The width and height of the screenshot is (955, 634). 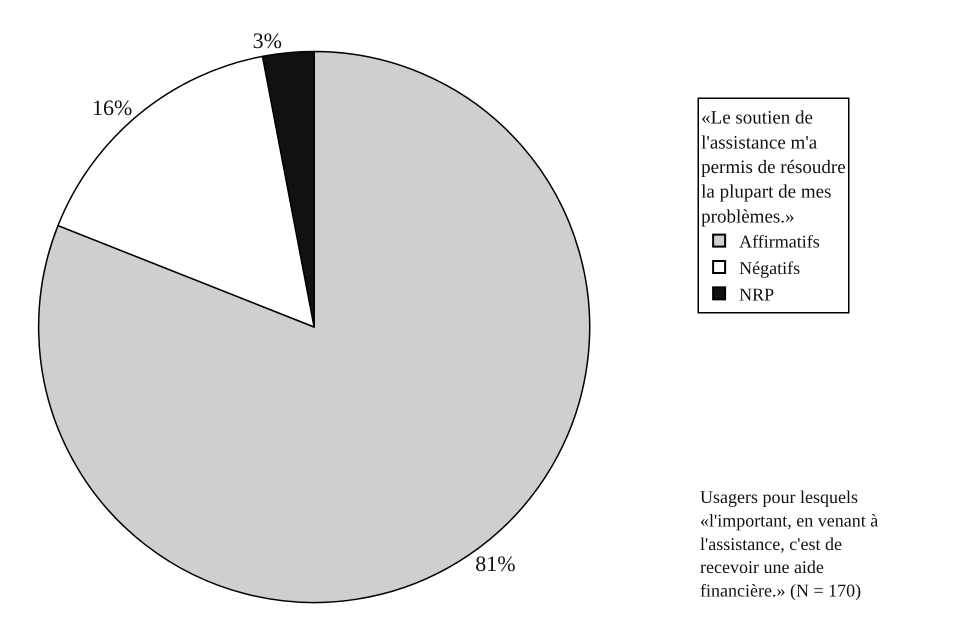 I want to click on legend-title: «Le soutien de l'assistance m'a permis de résoudre la plupart de mes problèmes.», so click(x=773, y=168).